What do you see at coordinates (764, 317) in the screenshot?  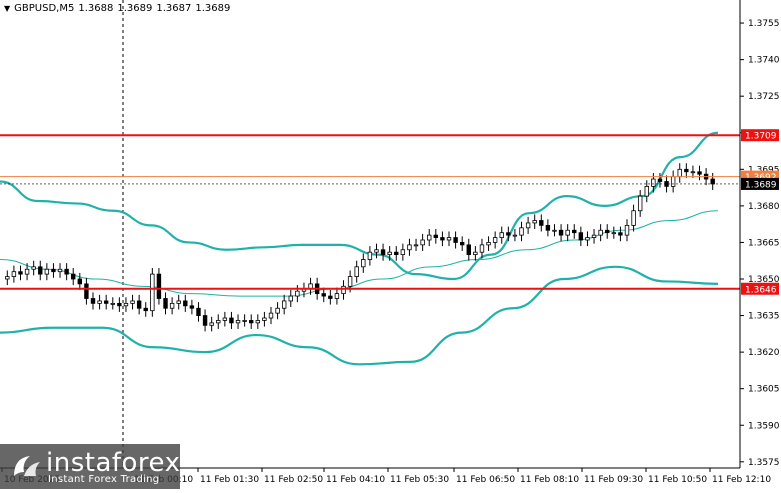 I see `price-tick-label: 1.3635` at bounding box center [764, 317].